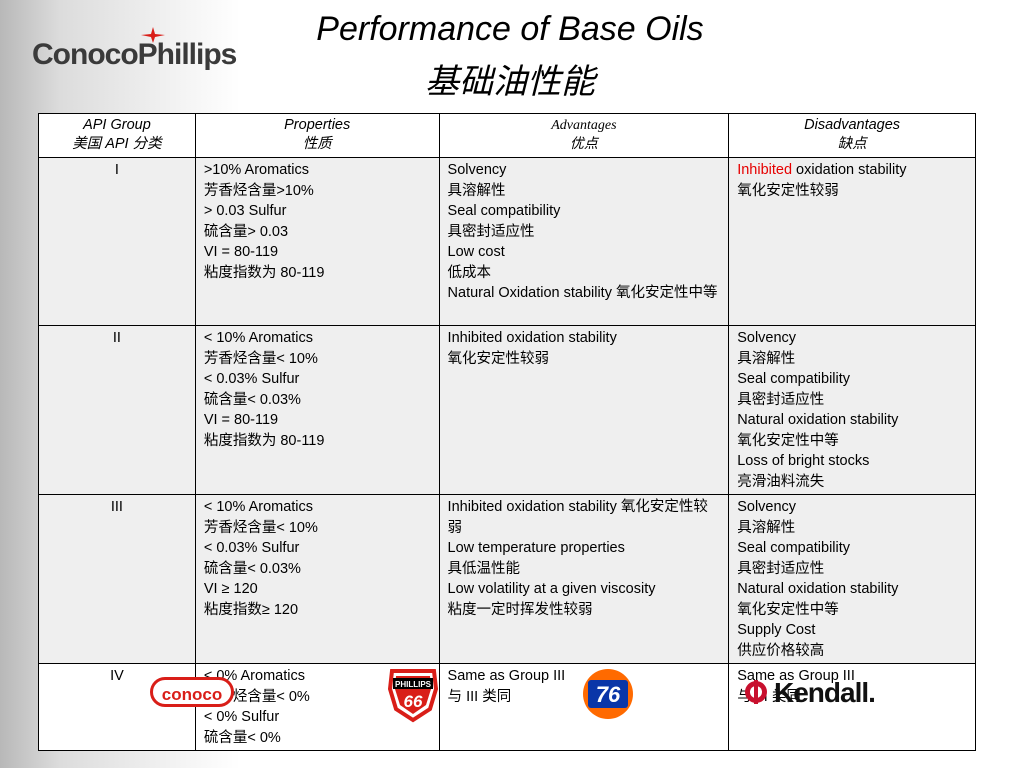 This screenshot has height=768, width=1024. What do you see at coordinates (824, 692) in the screenshot?
I see `kendall-text: Kendall.` at bounding box center [824, 692].